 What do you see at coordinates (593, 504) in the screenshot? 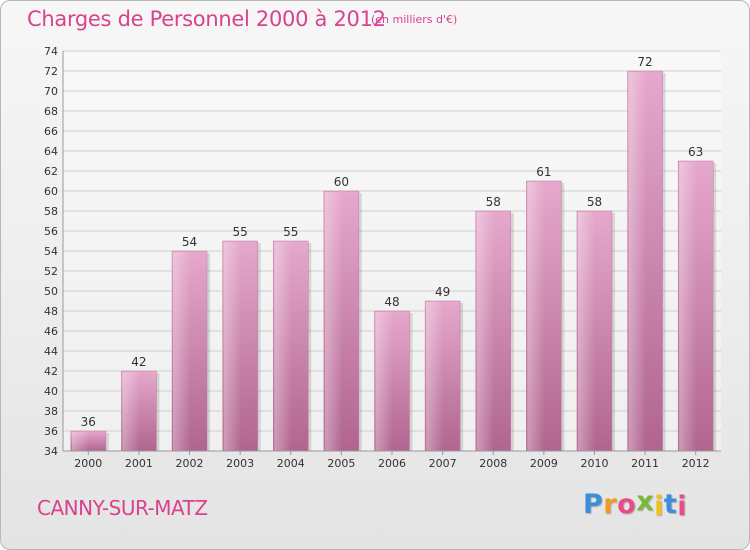
I see `logo-letter: P` at bounding box center [593, 504].